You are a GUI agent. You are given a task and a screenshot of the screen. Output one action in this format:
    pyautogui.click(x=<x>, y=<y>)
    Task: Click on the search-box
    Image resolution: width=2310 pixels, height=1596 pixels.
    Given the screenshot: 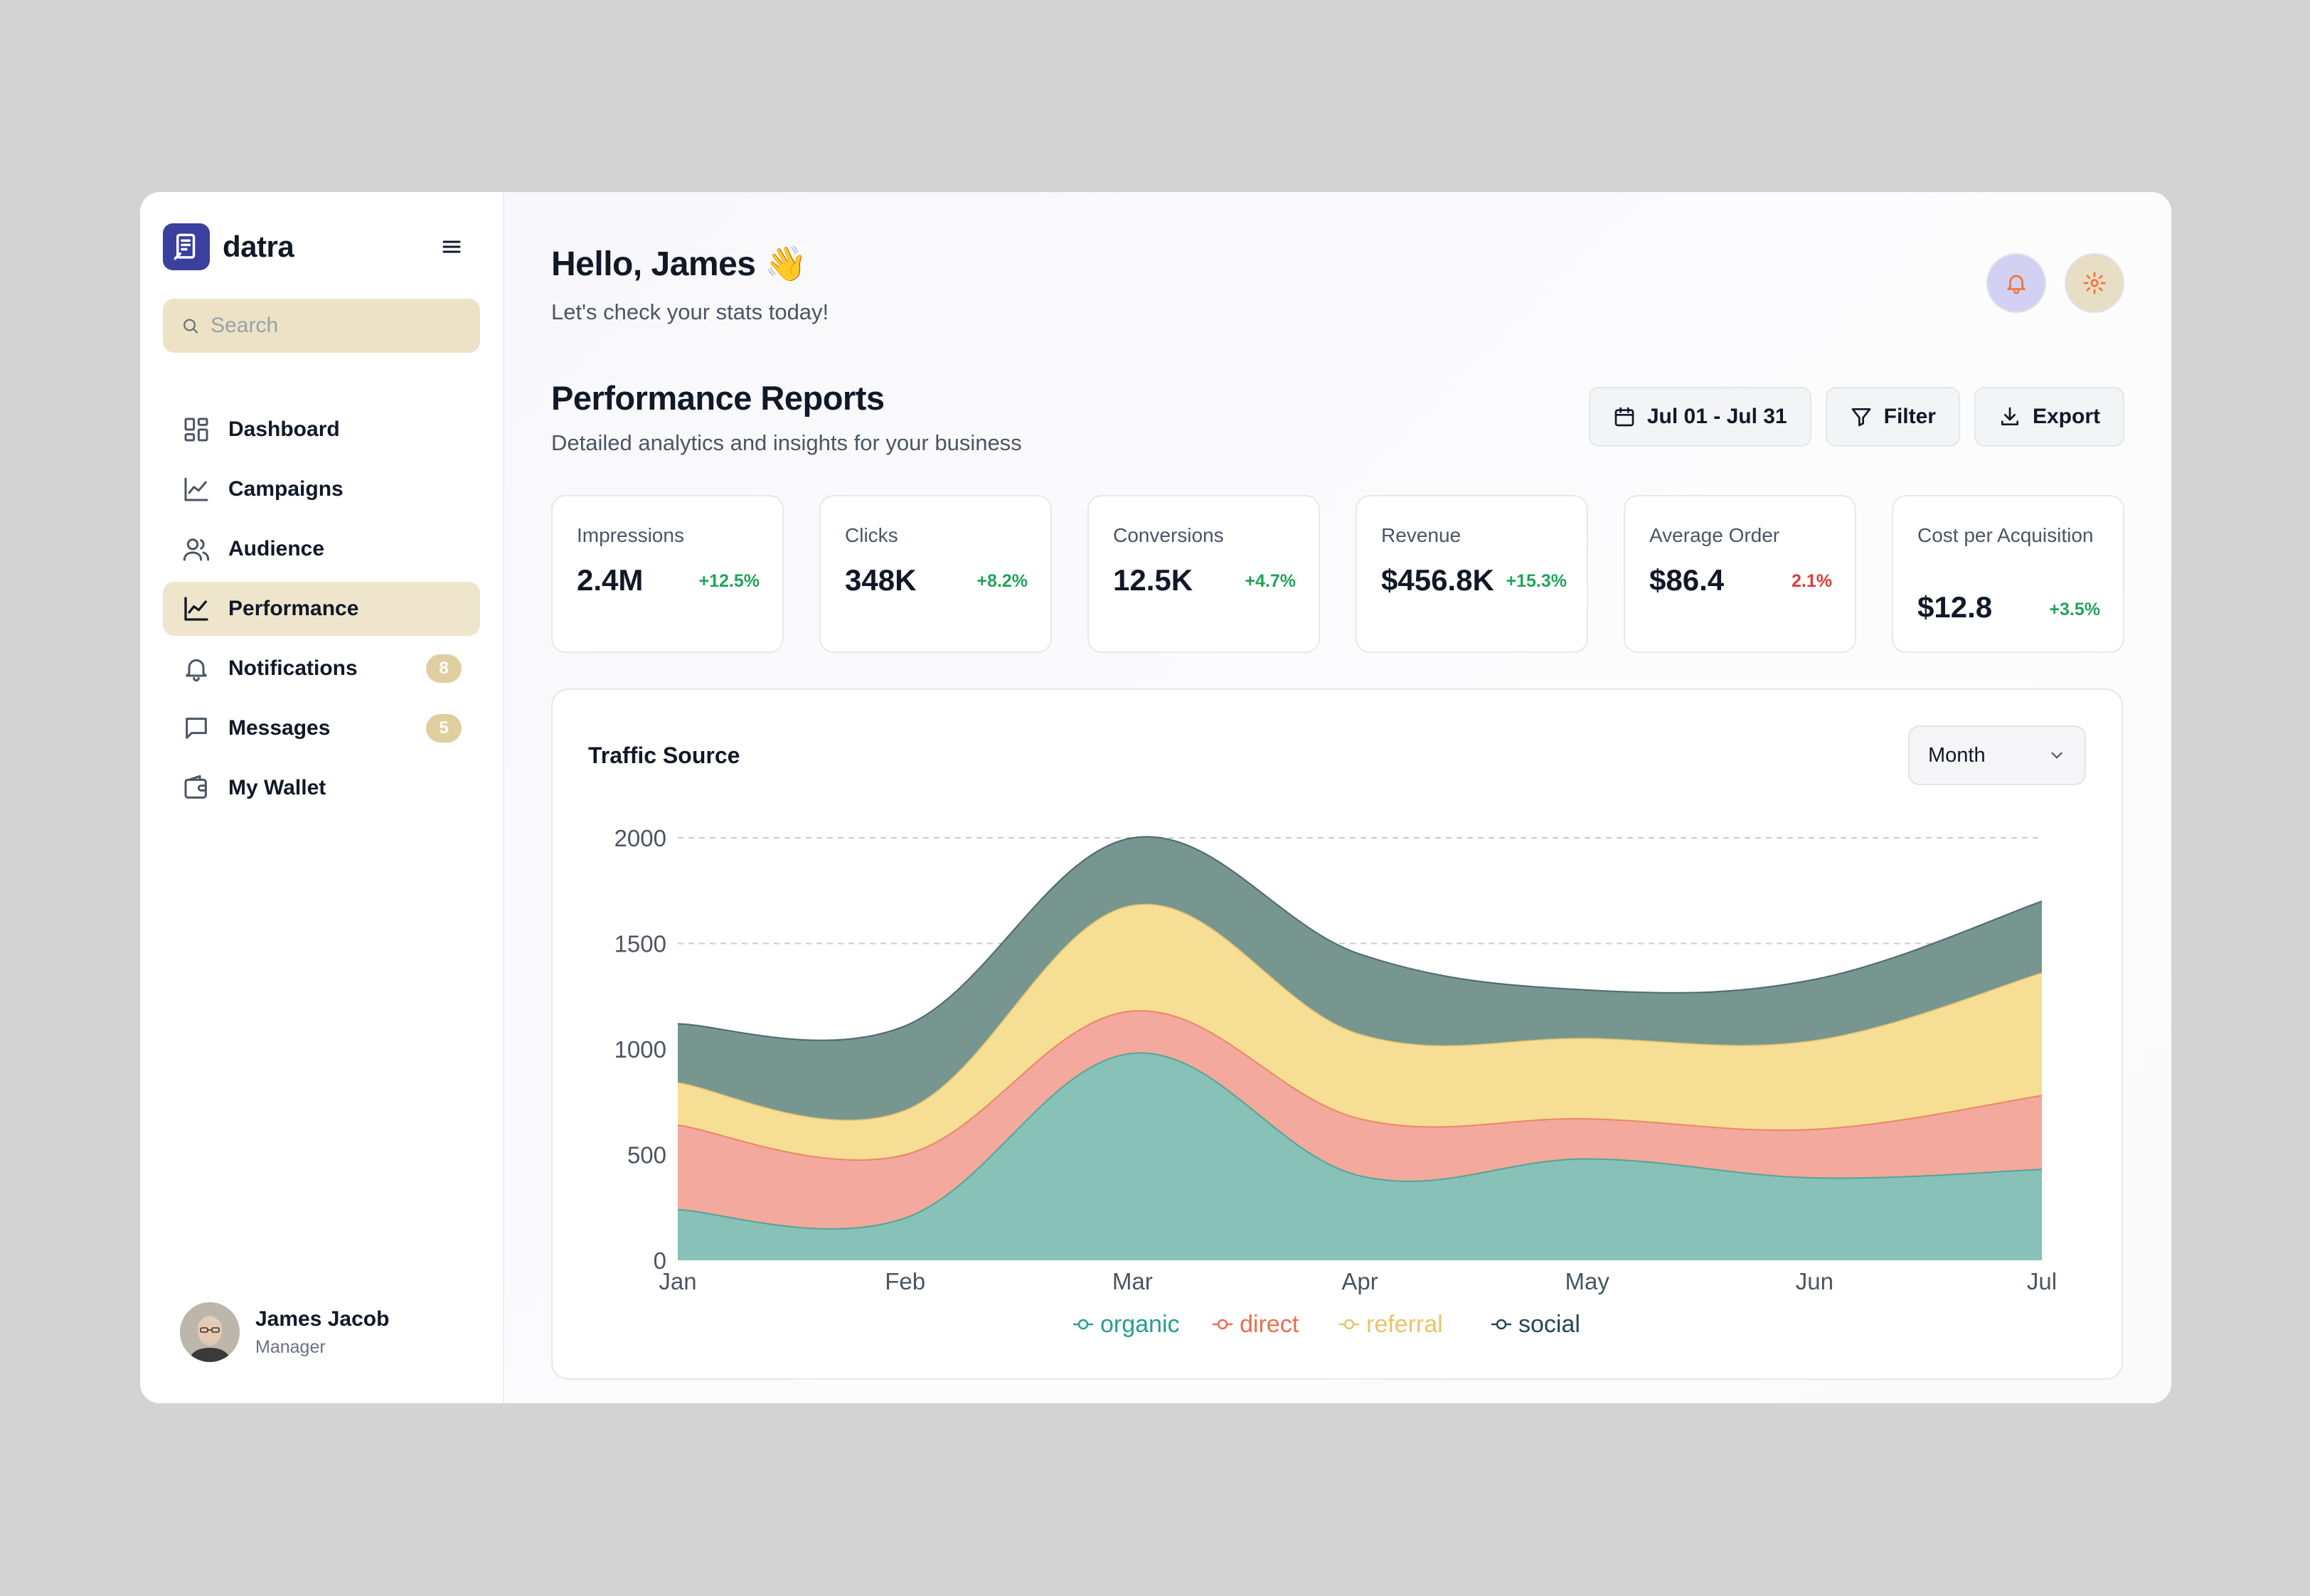 What is the action you would take?
    pyautogui.click(x=321, y=326)
    